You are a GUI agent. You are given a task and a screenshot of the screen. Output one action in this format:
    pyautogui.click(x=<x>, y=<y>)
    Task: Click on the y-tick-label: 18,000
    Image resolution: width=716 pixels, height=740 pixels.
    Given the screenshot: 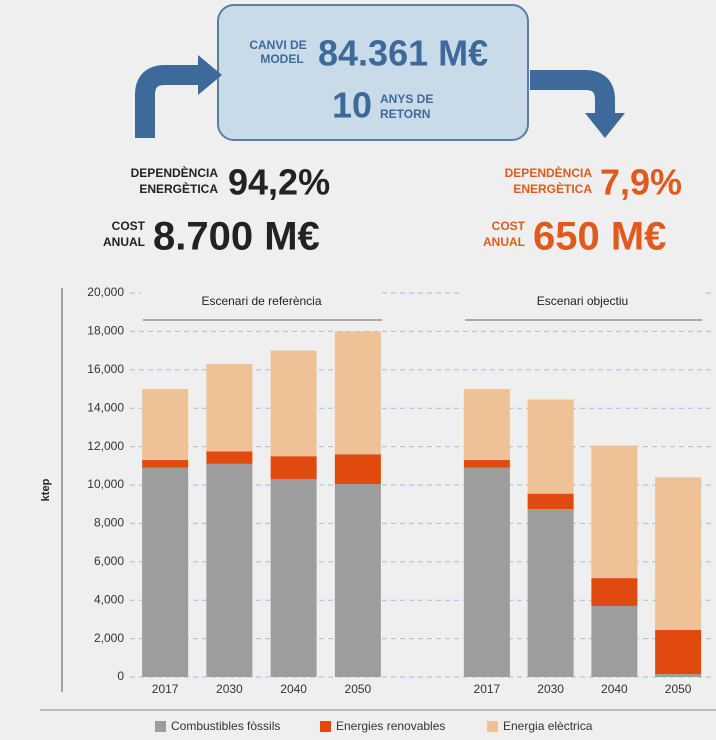 What is the action you would take?
    pyautogui.click(x=105, y=331)
    